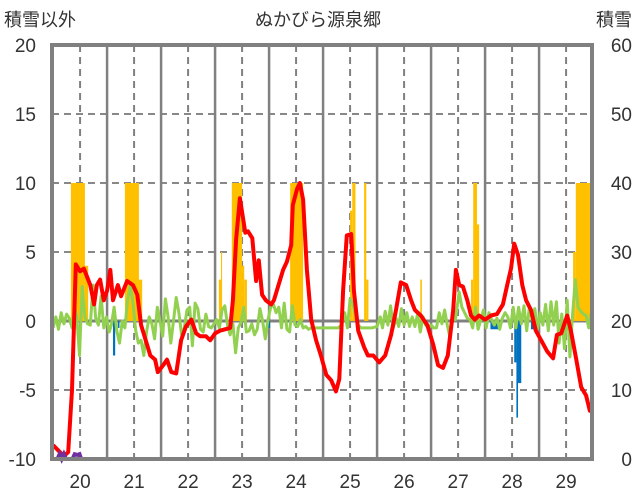  I want to click on x-tick-label: 25, so click(350, 482).